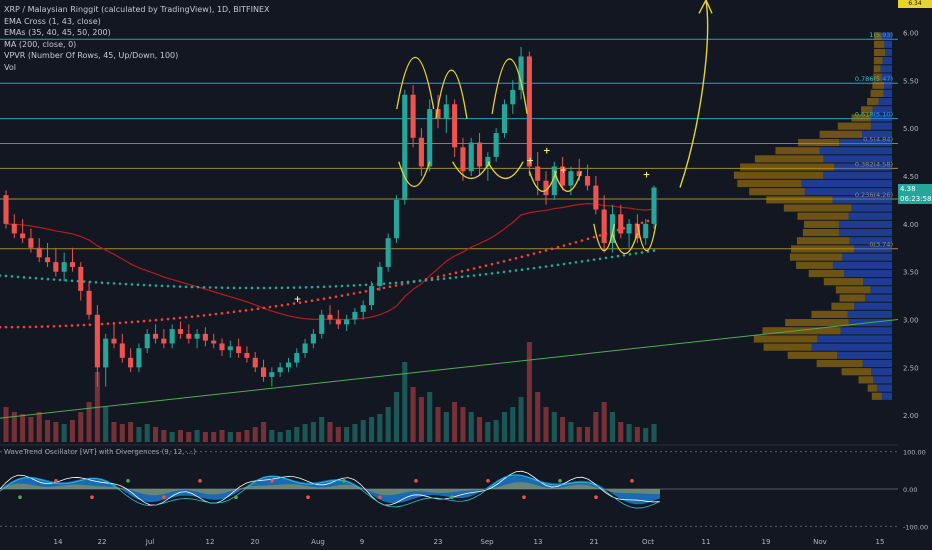 Image resolution: width=932 pixels, height=550 pixels. What do you see at coordinates (594, 542) in the screenshot?
I see `time-tick-label: 21` at bounding box center [594, 542].